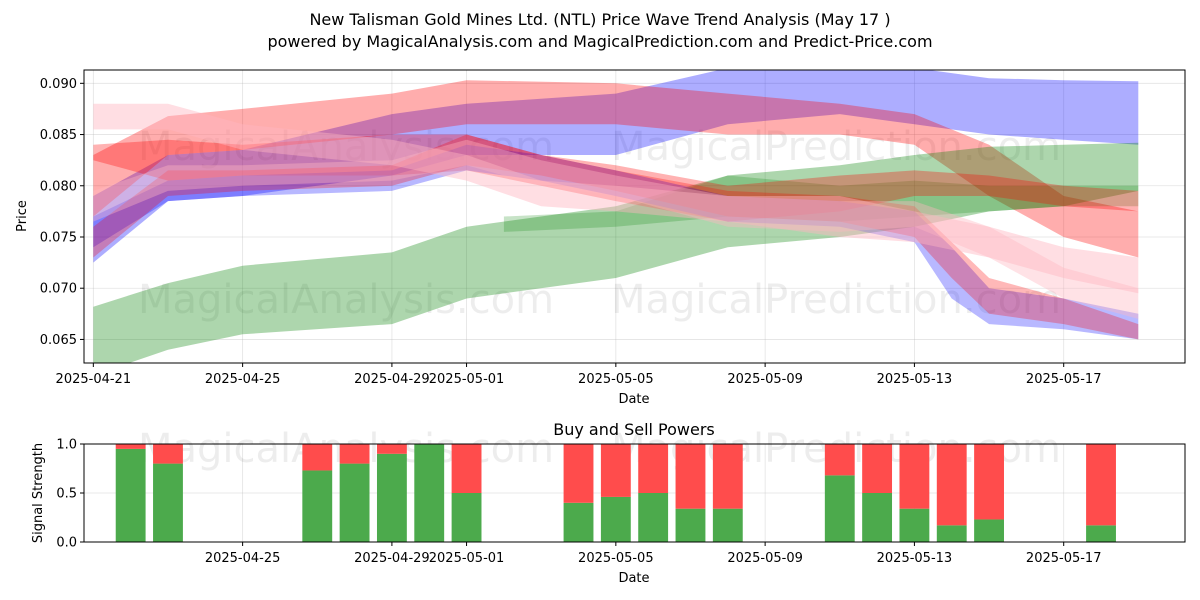  What do you see at coordinates (1064, 558) in the screenshot?
I see `buy-sell-x-tick-label: 2025-05-17` at bounding box center [1064, 558].